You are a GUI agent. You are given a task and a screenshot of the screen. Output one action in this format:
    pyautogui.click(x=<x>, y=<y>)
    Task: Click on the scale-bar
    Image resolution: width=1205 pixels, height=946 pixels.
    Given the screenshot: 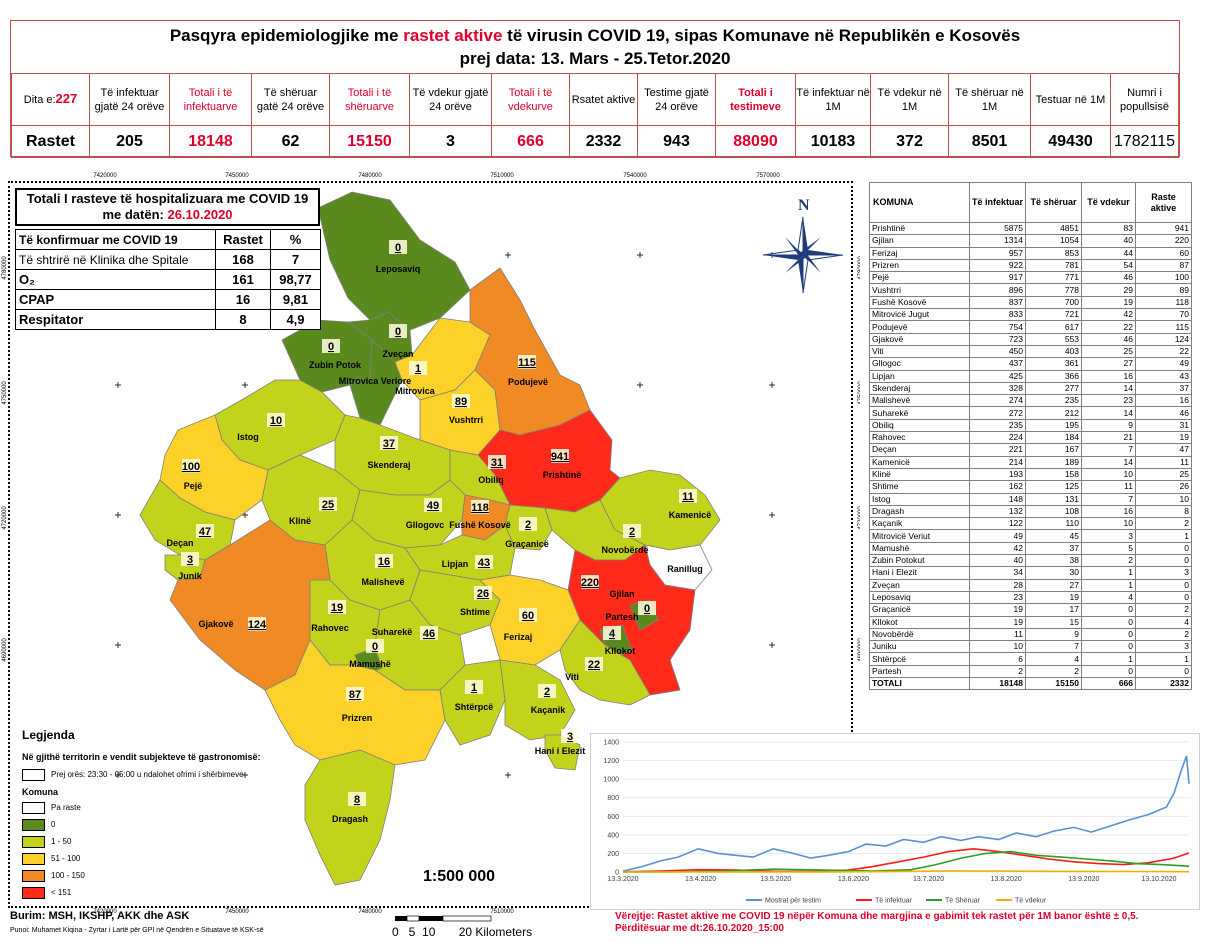 What is the action you would take?
    pyautogui.click(x=443, y=918)
    